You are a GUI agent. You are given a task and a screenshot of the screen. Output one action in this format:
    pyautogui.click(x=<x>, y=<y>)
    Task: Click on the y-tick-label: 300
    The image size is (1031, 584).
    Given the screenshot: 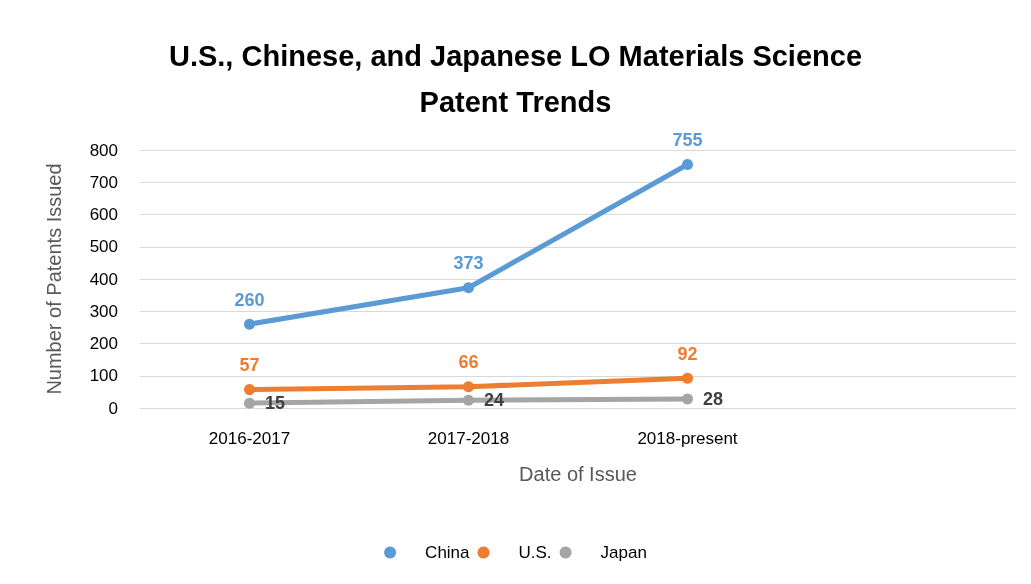 What is the action you would take?
    pyautogui.click(x=103, y=311)
    